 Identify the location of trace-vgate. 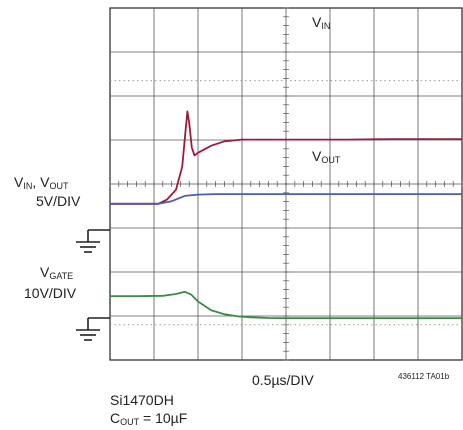
(286, 305).